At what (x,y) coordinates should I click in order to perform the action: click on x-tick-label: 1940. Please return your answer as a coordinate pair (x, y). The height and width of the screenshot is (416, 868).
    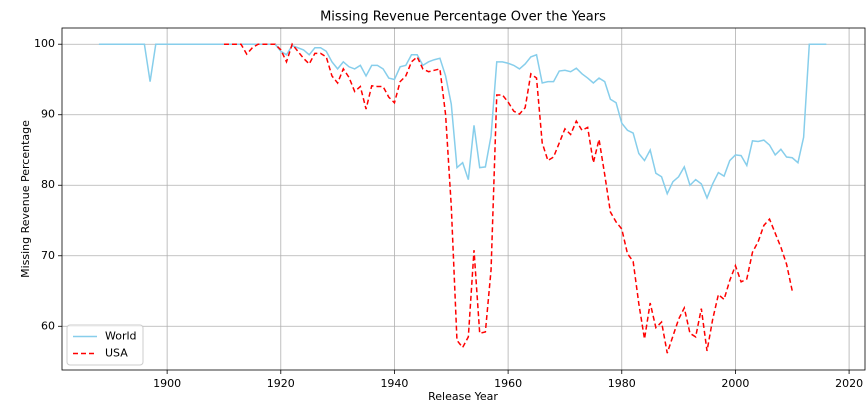
    Looking at the image, I should click on (394, 383).